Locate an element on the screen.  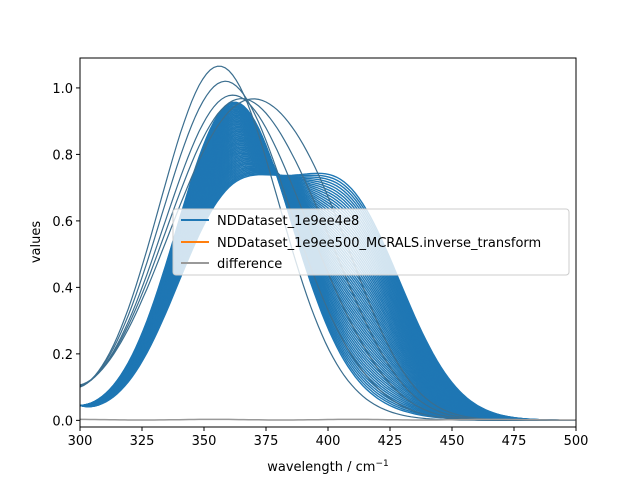
legend-entry-2: difference is located at coordinates (249, 264).